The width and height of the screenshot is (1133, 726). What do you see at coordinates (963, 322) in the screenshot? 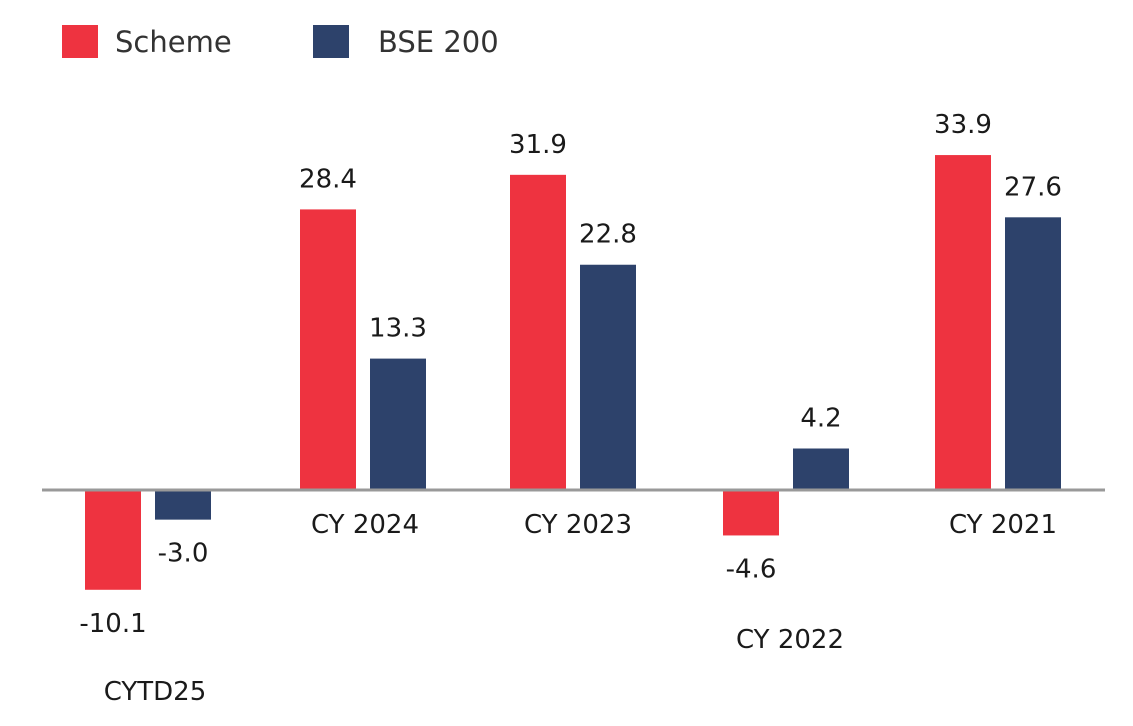
I see `bar-s1-c5` at bounding box center [963, 322].